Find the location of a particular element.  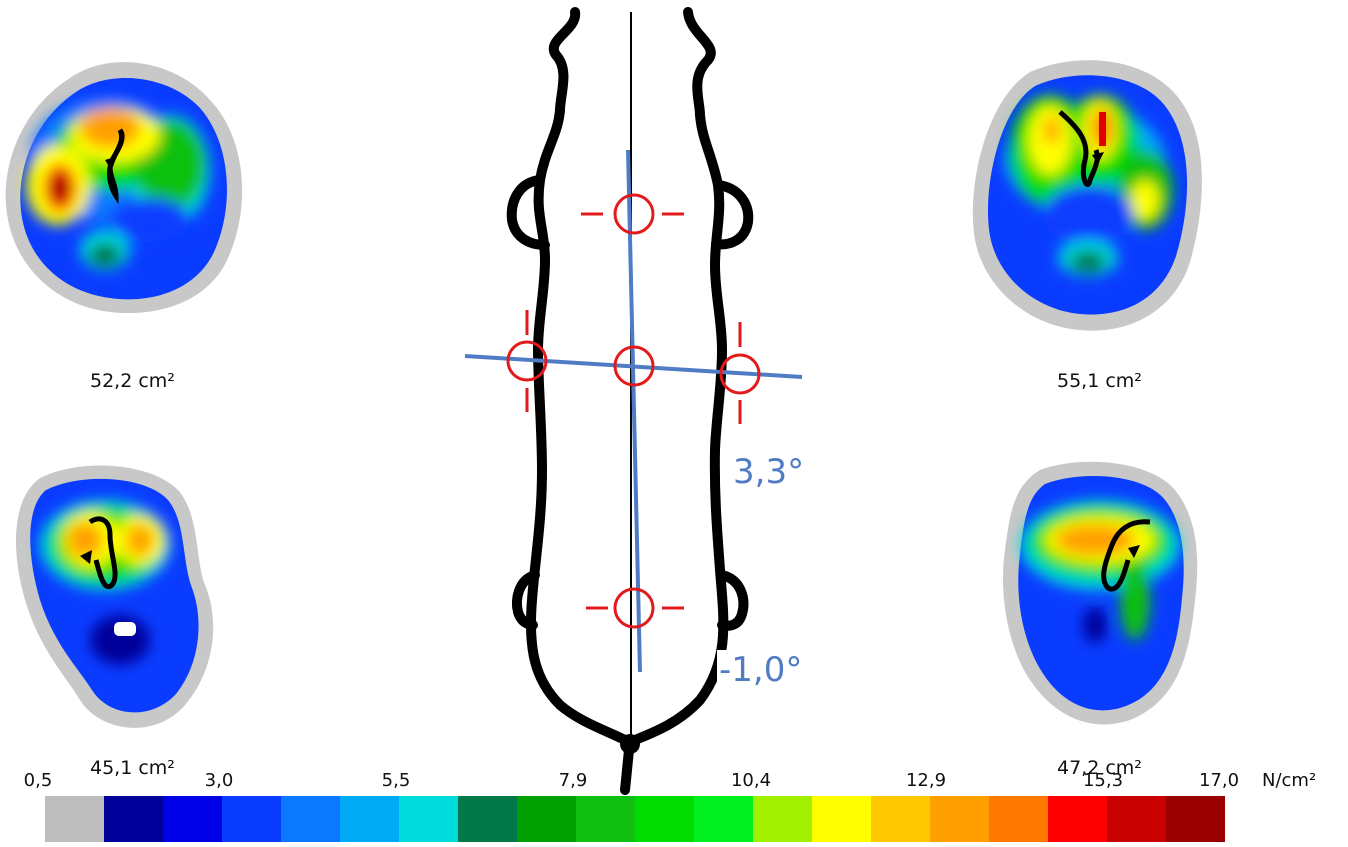

paw-front-right is located at coordinates (1087, 195).